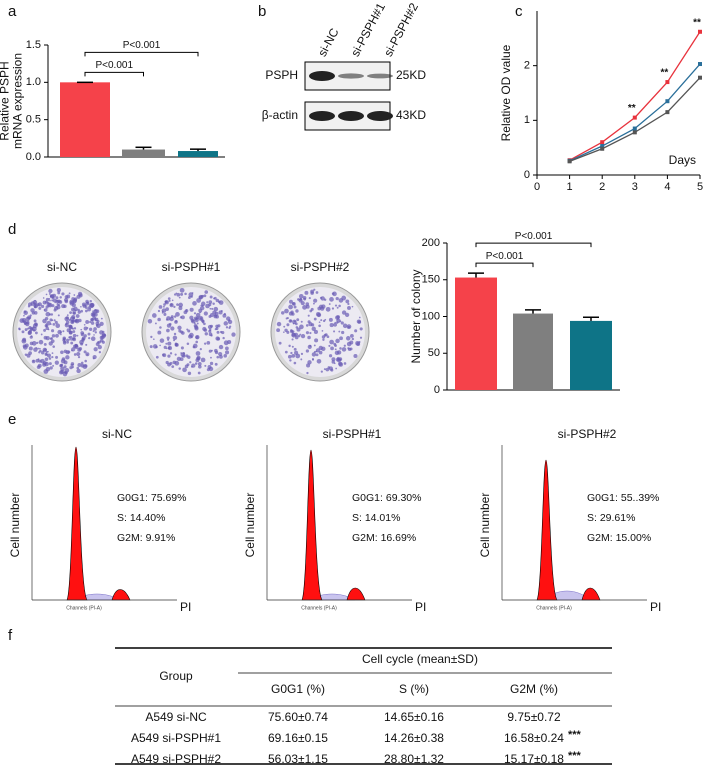 The width and height of the screenshot is (709, 766). What do you see at coordinates (401, 29) in the screenshot?
I see `blot-lane-label: si-PSPH#2` at bounding box center [401, 29].